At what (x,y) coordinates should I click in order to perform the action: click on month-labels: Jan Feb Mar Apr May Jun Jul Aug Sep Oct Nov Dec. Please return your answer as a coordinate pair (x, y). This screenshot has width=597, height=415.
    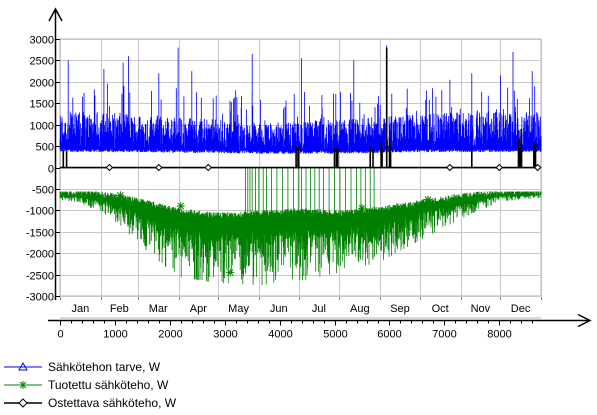
    Looking at the image, I should click on (301, 309).